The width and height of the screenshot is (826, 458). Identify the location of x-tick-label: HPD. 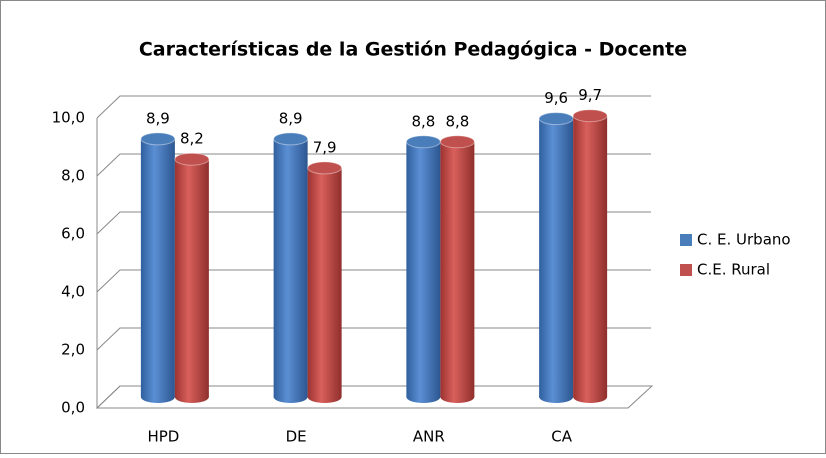
(163, 437).